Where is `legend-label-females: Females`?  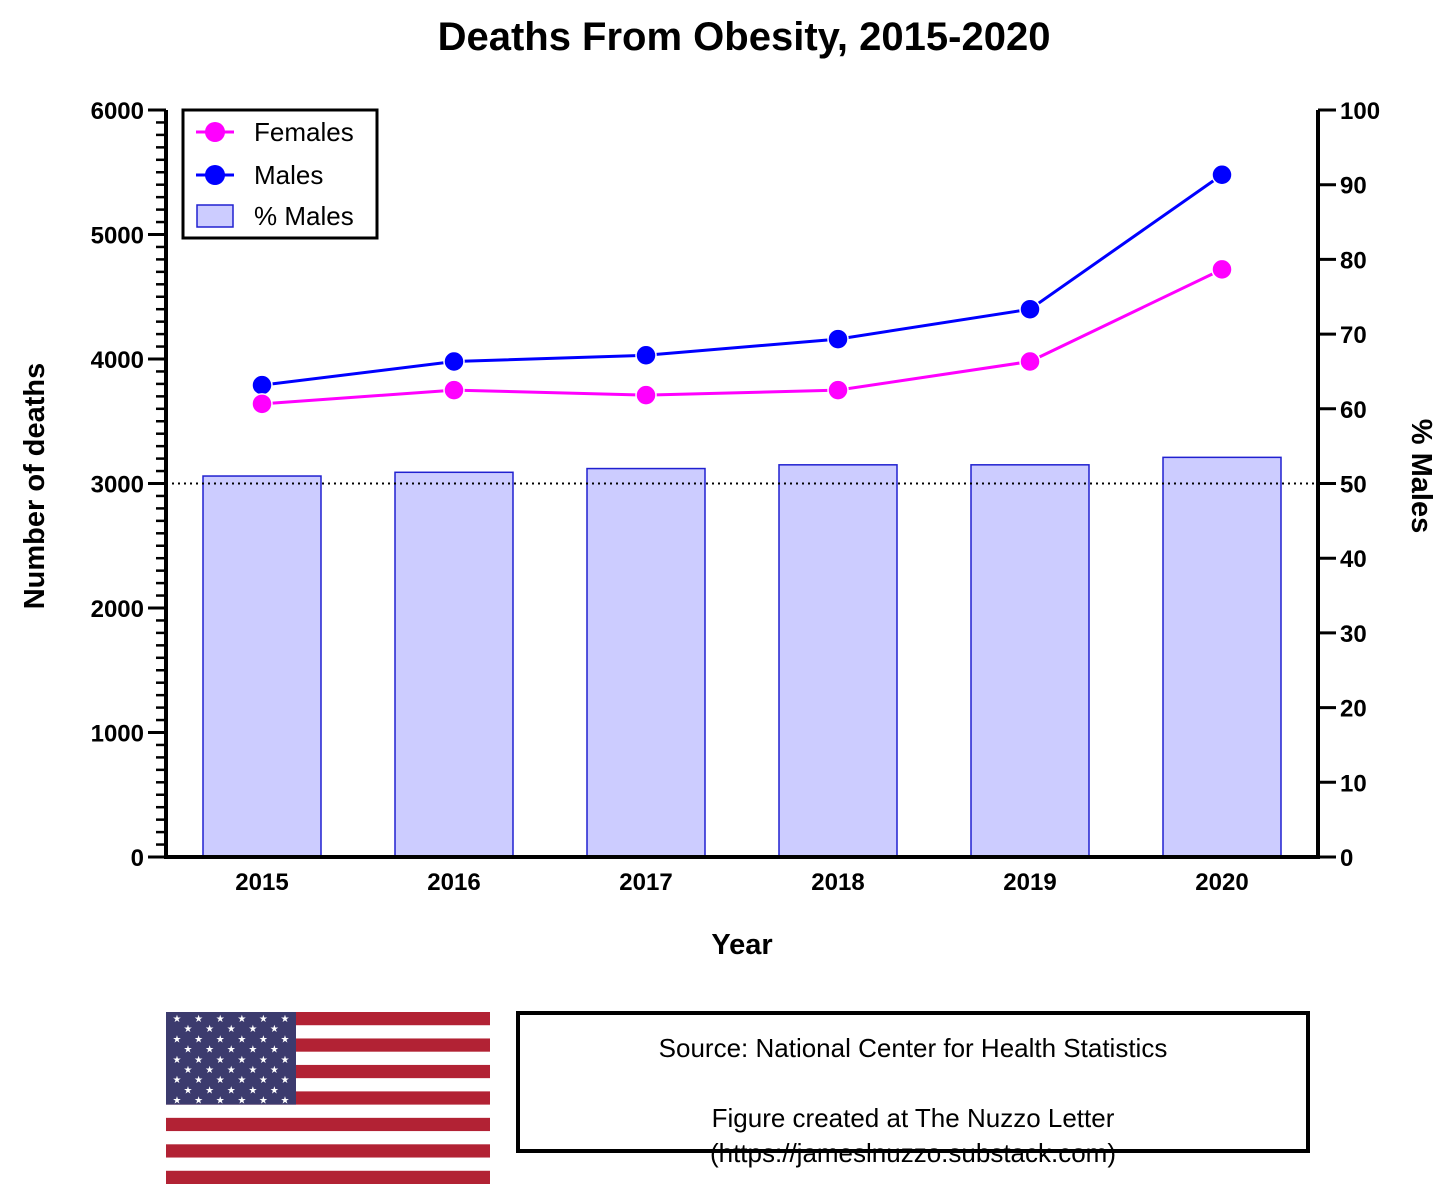
legend-label-females: Females is located at coordinates (304, 132).